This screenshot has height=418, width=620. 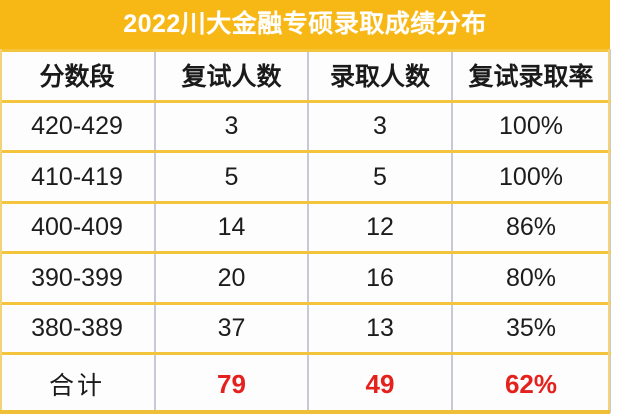 I want to click on cell-admitted-count: 16, so click(x=380, y=278).